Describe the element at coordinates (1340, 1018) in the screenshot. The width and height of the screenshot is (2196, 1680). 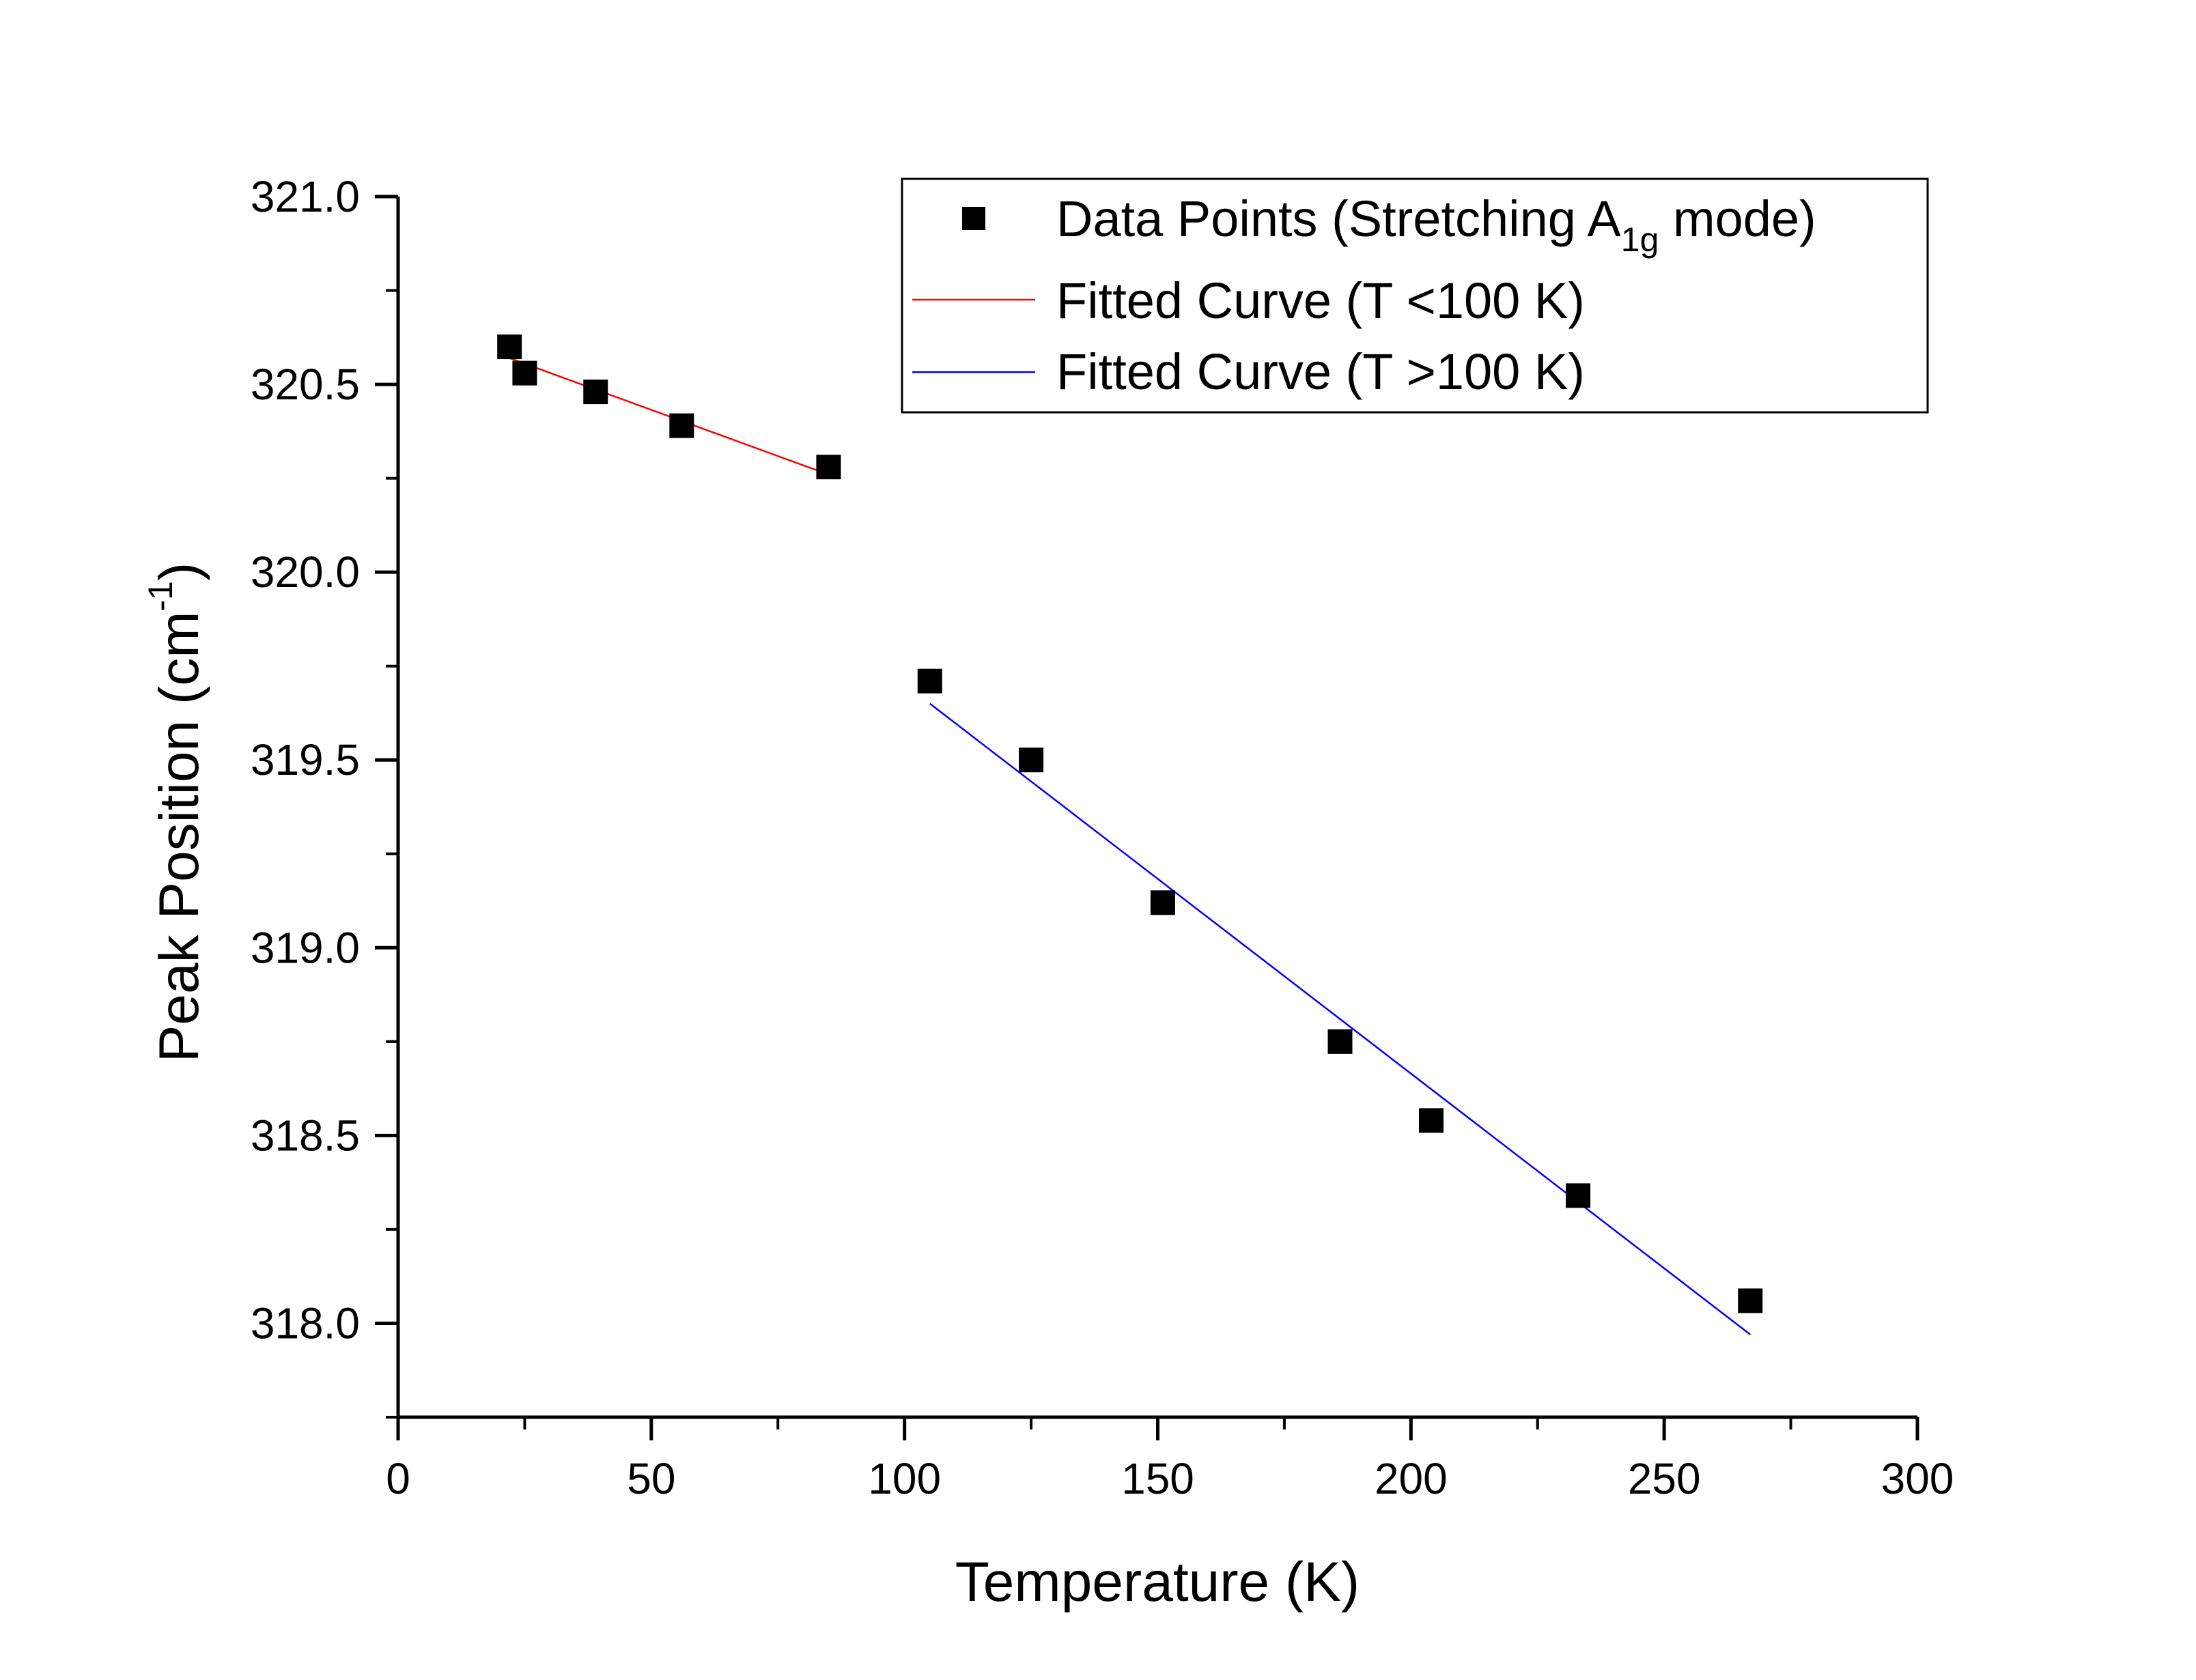
I see `fit-line-high-temperature` at that location.